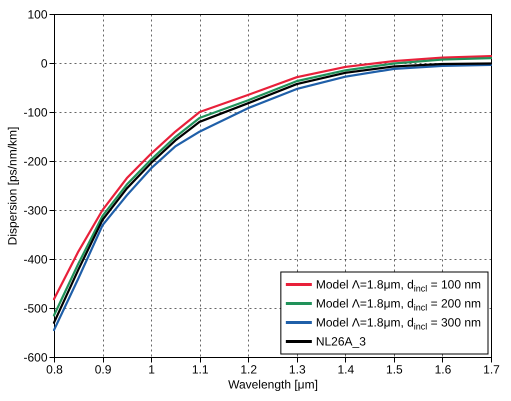 The height and width of the screenshot is (401, 511). What do you see at coordinates (35, 113) in the screenshot?
I see `y-tick-label: -100` at bounding box center [35, 113].